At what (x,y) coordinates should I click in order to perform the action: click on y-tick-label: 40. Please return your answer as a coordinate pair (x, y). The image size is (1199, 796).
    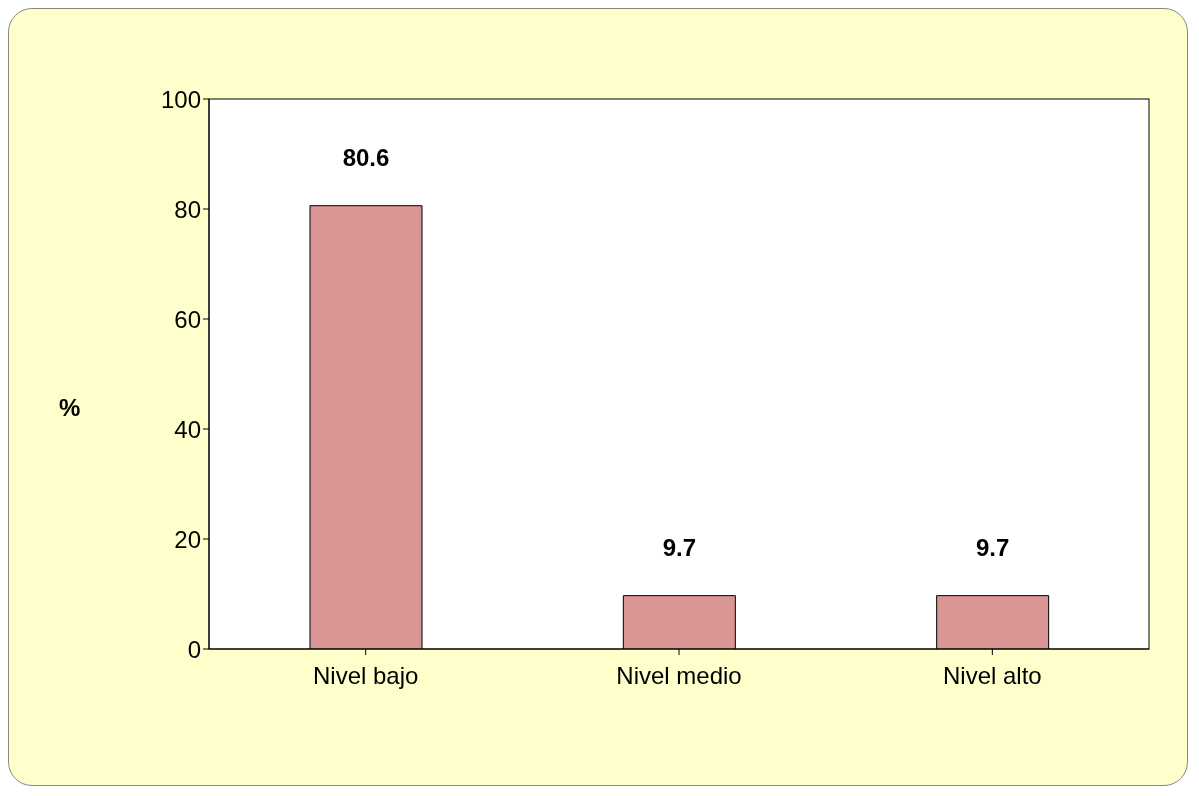
    Looking at the image, I should click on (187, 429).